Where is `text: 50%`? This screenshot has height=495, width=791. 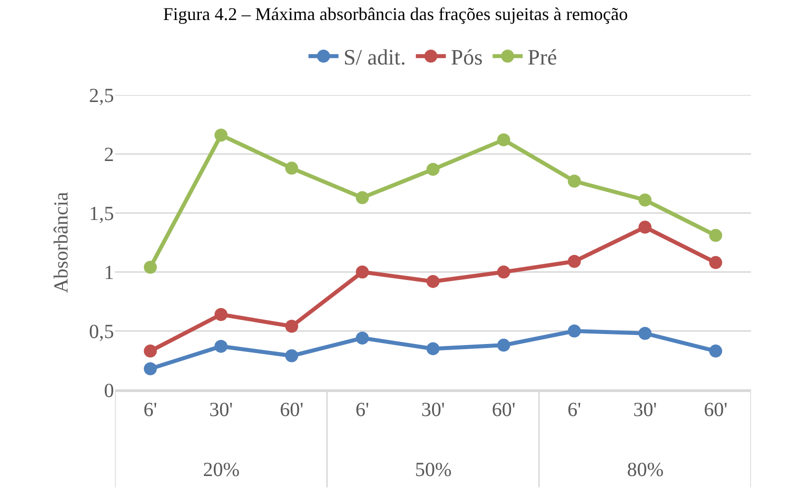
text: 50% is located at coordinates (433, 470).